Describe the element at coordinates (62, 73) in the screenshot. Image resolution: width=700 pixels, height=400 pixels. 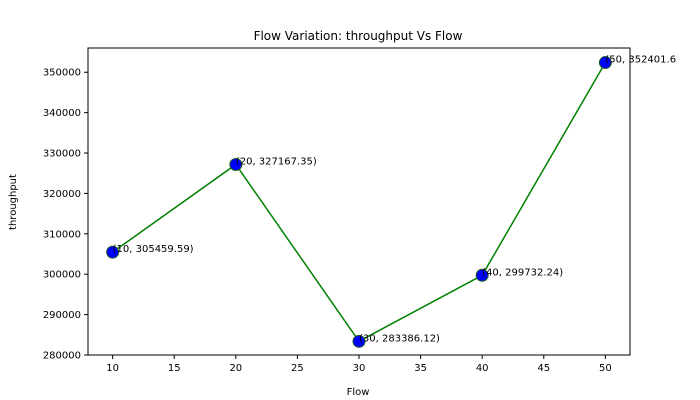
I see `y-tick-label: 350000` at that location.